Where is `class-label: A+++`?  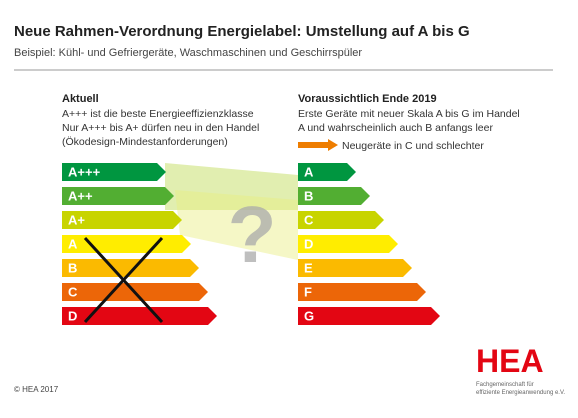
class-label: A+++ is located at coordinates (84, 171).